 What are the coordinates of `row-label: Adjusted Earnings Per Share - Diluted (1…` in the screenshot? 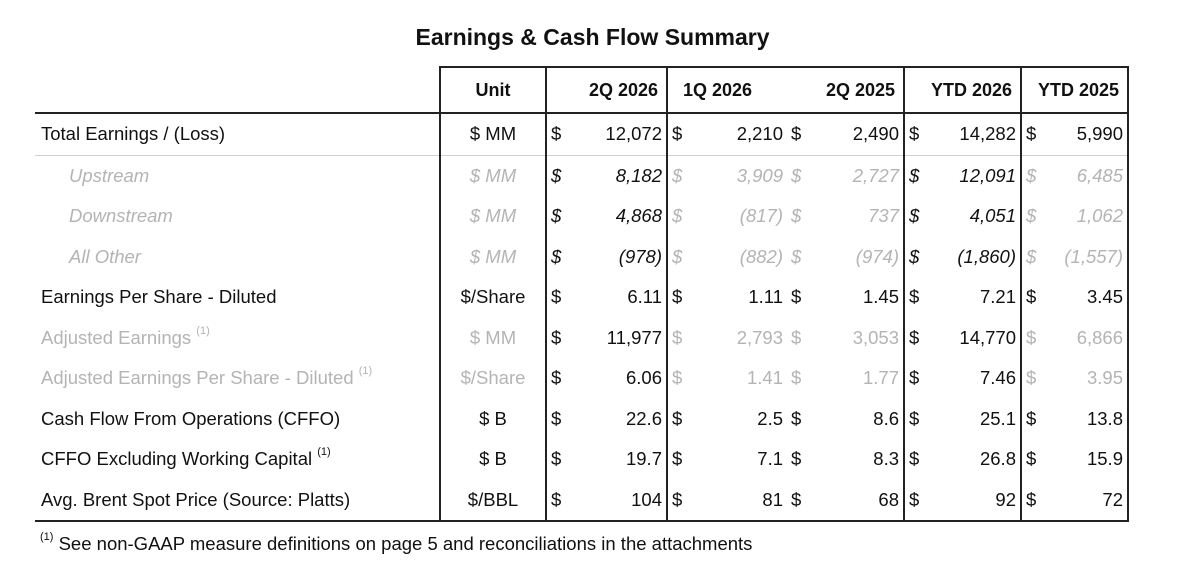 It's located at (237, 378).